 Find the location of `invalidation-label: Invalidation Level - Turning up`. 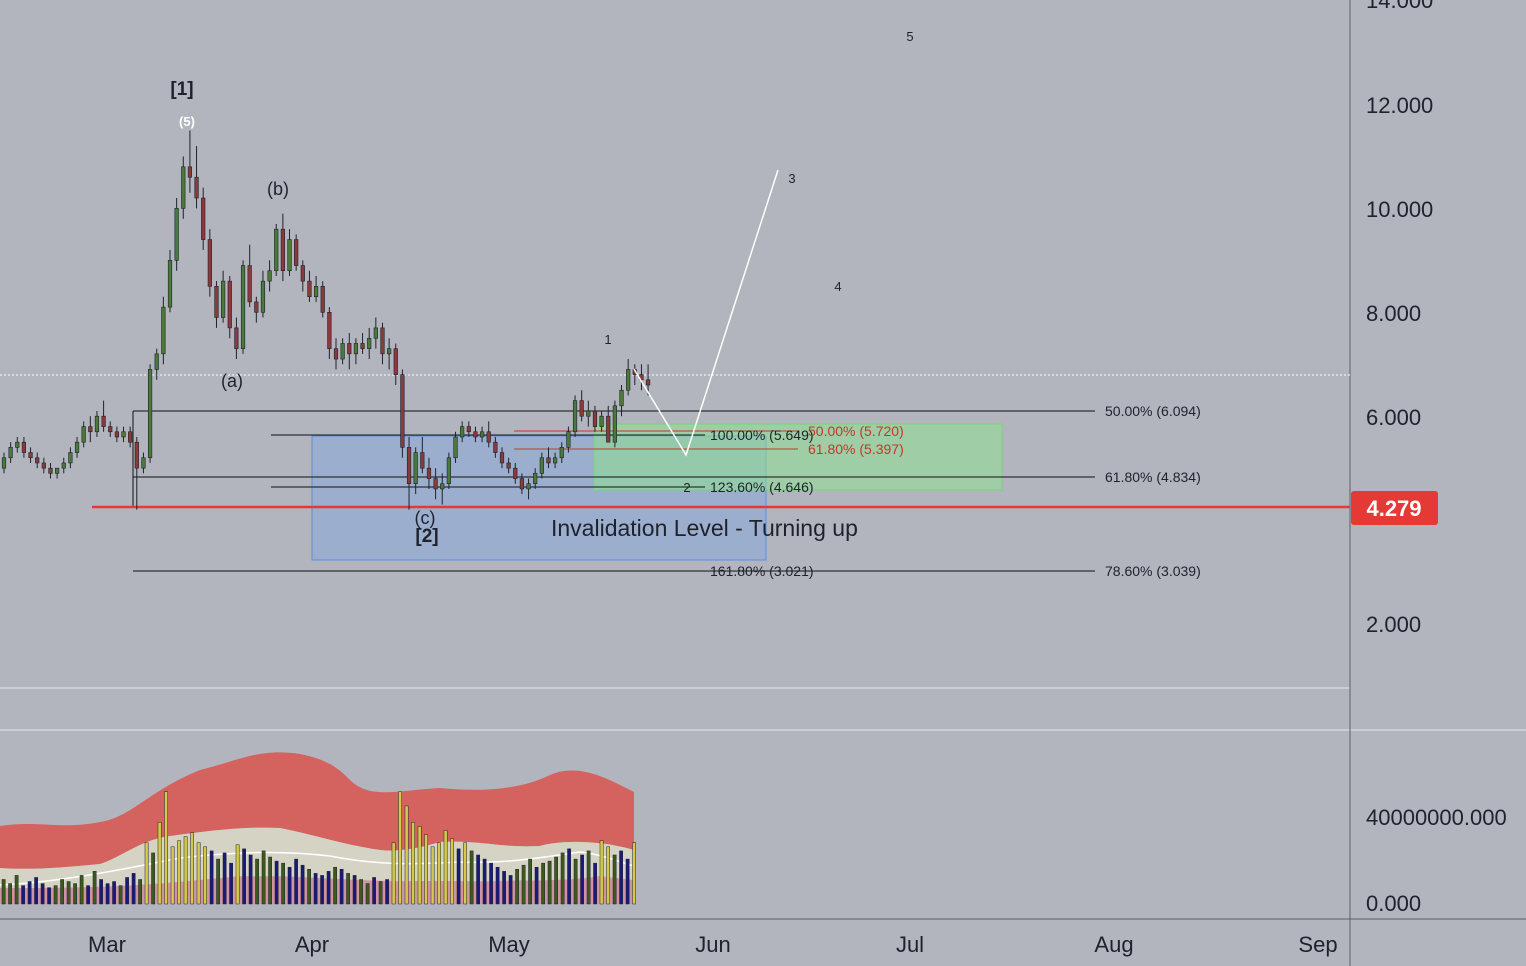

invalidation-label: Invalidation Level - Turning up is located at coordinates (704, 528).